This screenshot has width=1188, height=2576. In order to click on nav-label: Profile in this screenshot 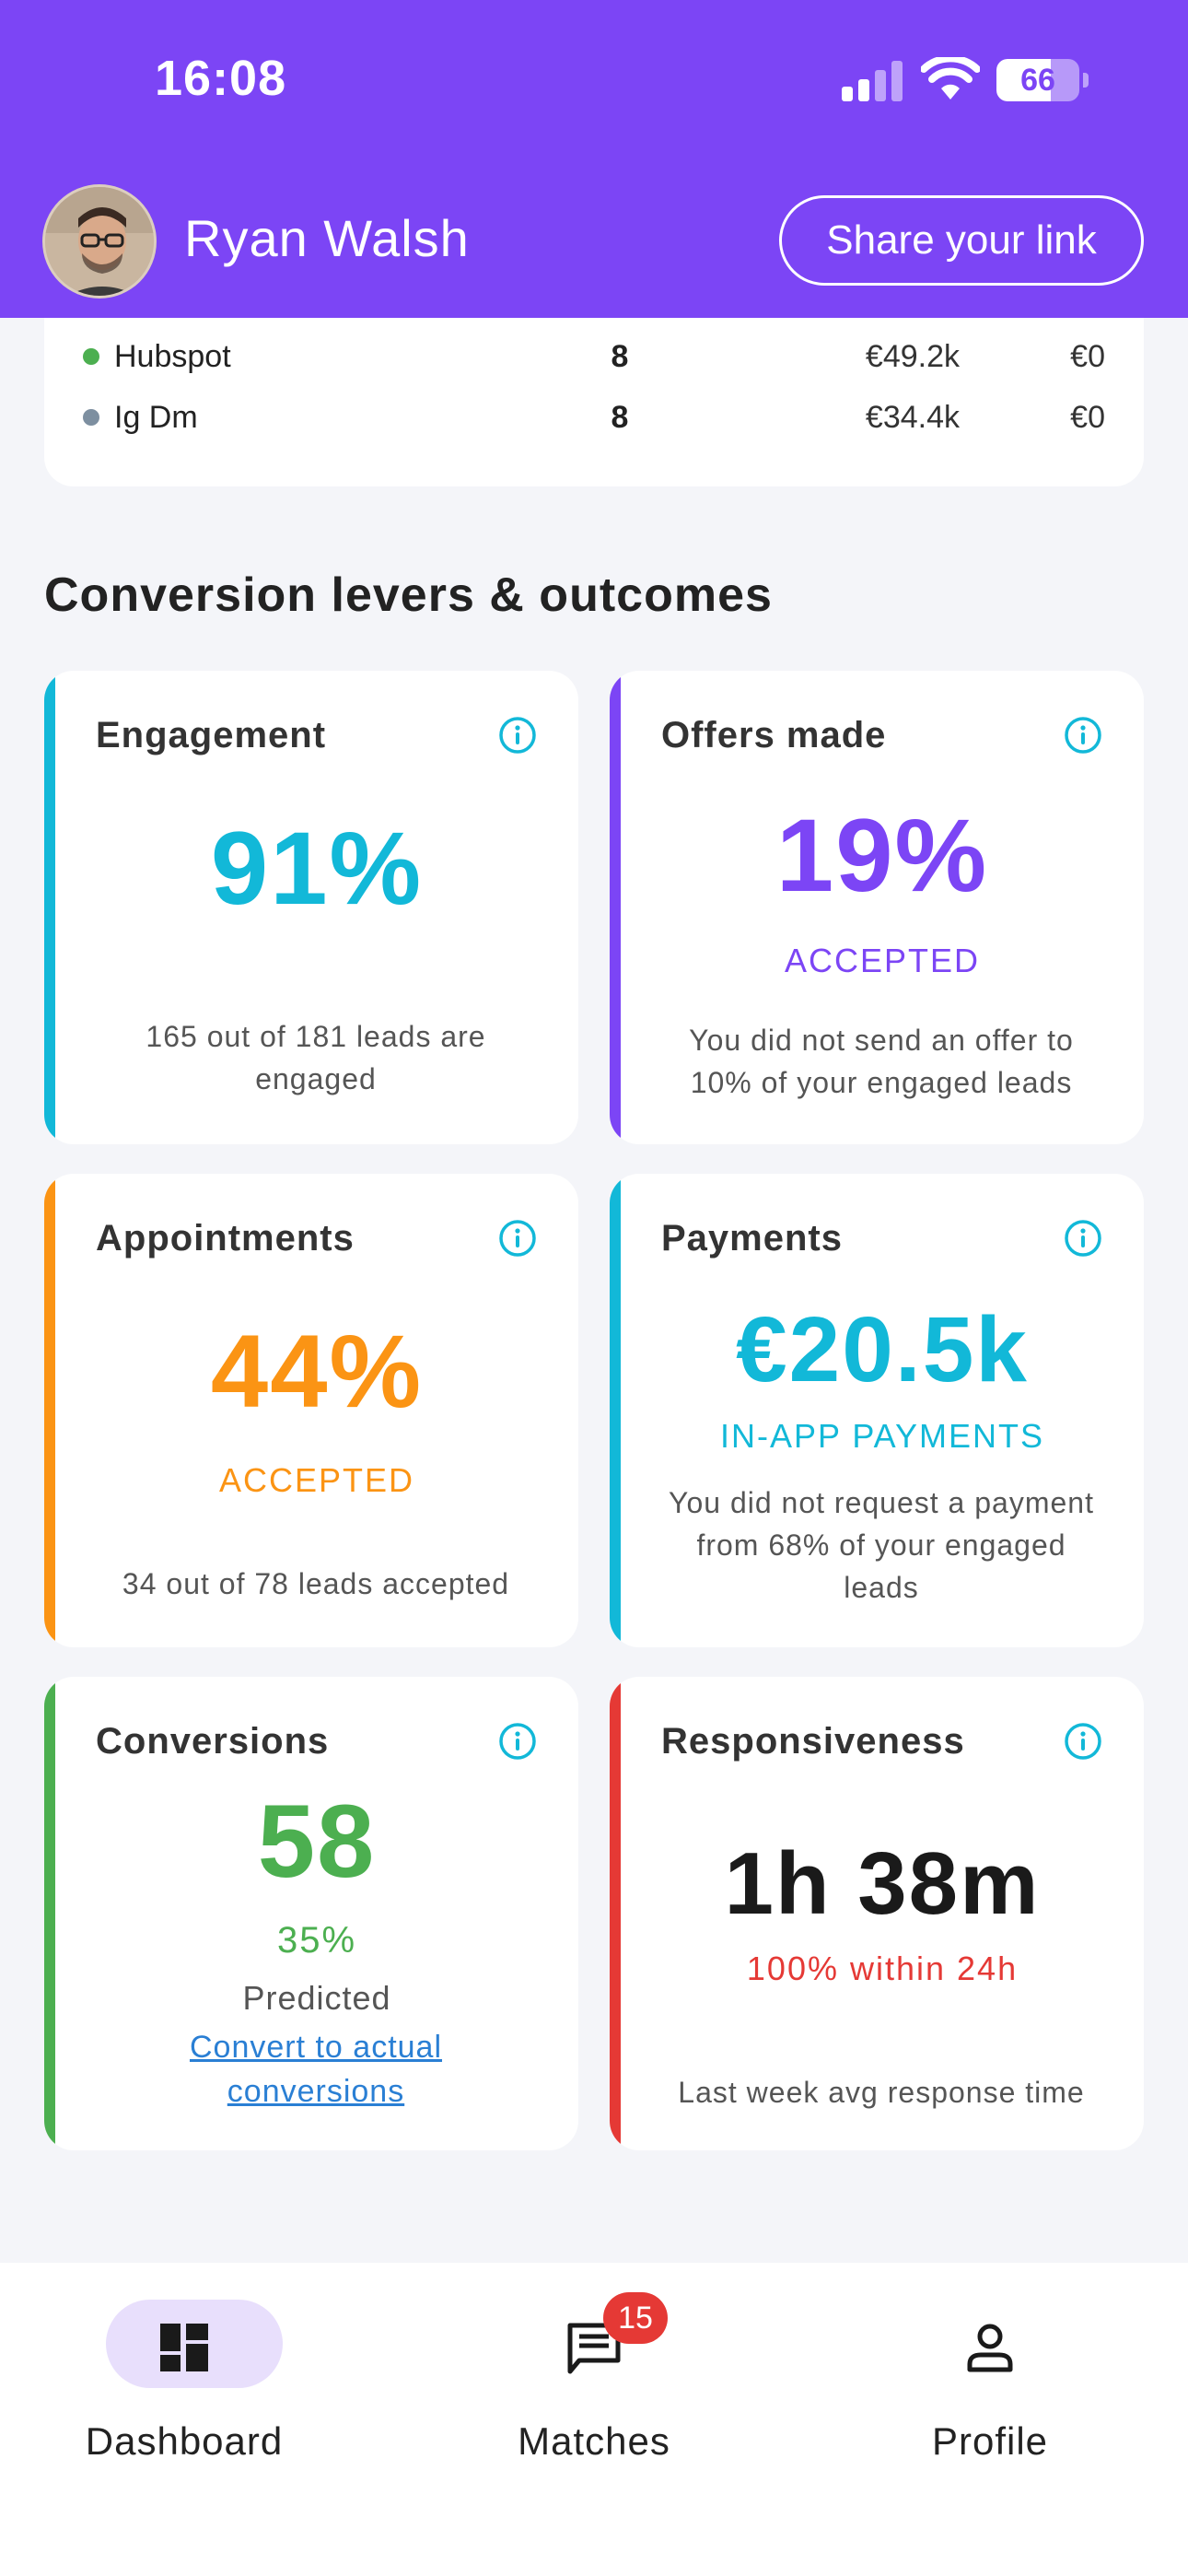, I will do `click(990, 2441)`.